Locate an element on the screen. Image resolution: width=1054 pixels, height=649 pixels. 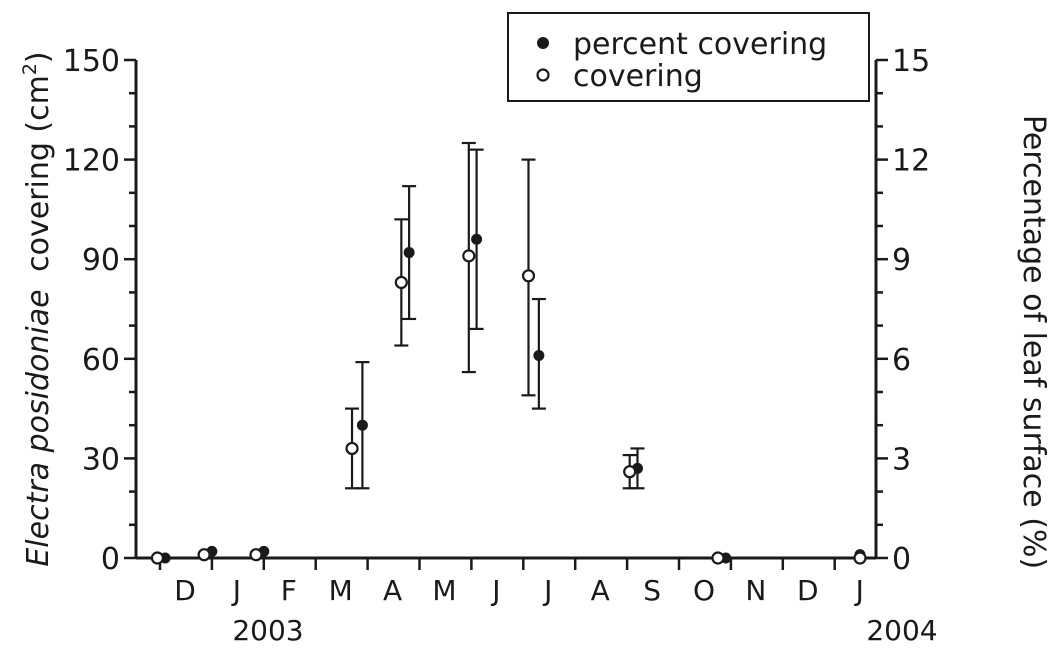
legend-label-percent-covering: percent covering is located at coordinates (700, 44).